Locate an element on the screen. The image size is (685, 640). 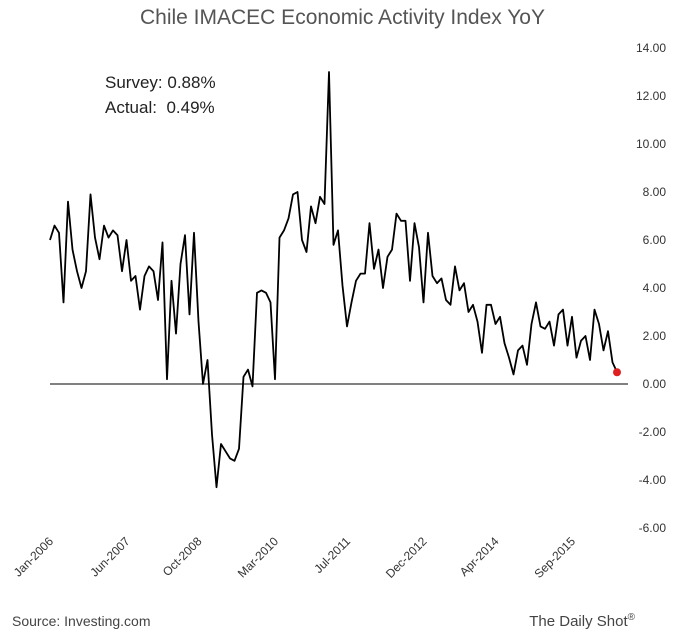
x-tick-label: Apr-2014 is located at coordinates (479, 556).